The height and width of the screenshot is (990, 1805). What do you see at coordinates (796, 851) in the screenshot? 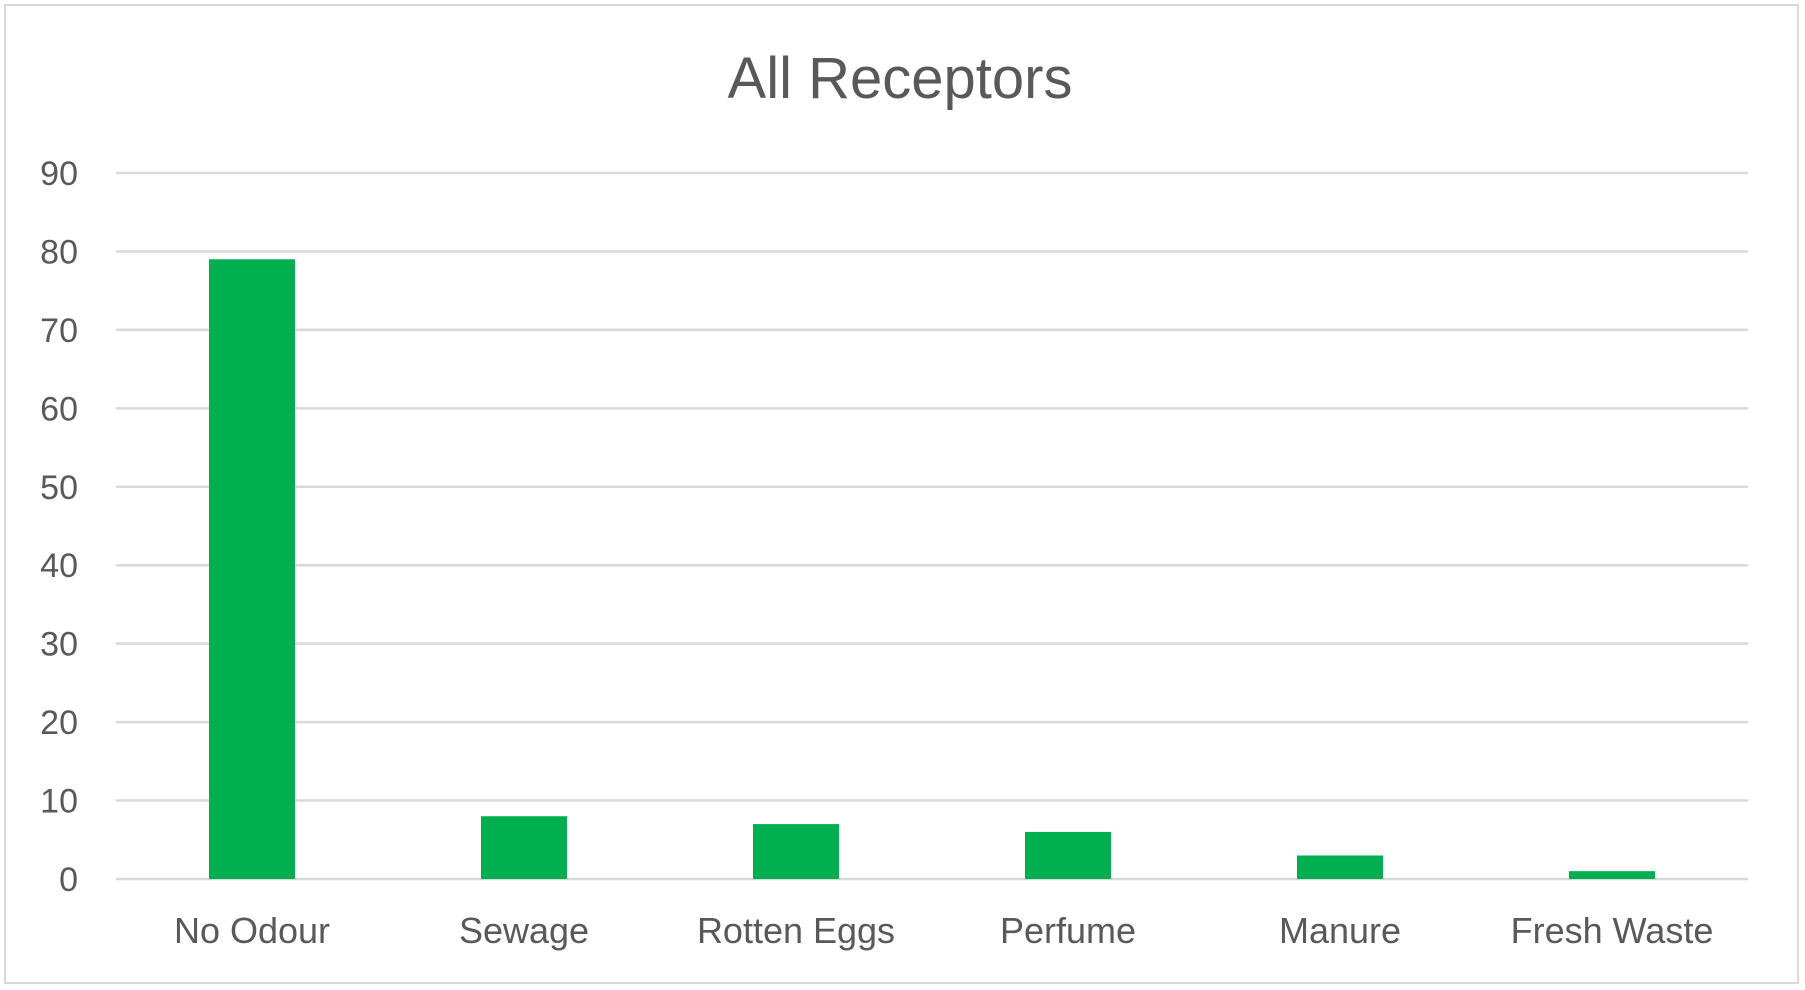
I see `bar-rotten-eggs` at bounding box center [796, 851].